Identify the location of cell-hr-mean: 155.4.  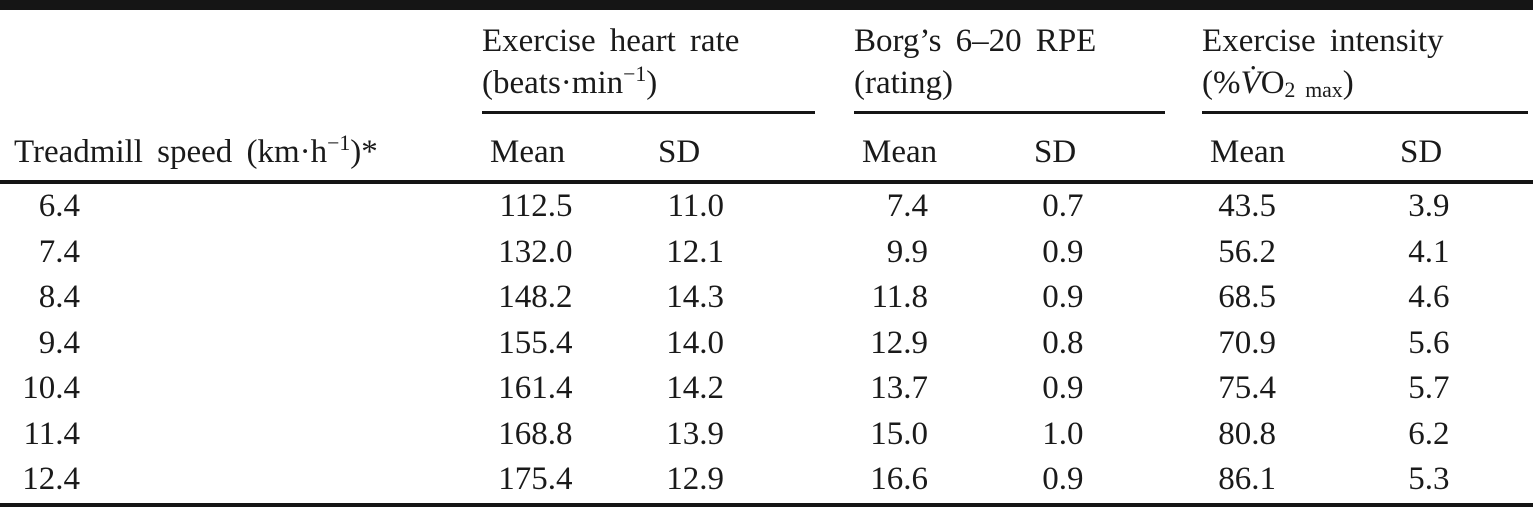
(535, 342).